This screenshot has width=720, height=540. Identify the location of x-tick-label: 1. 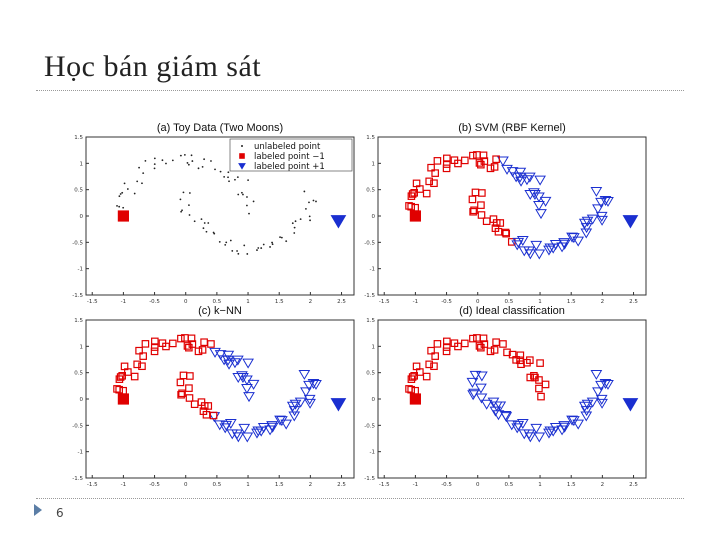
(540, 302).